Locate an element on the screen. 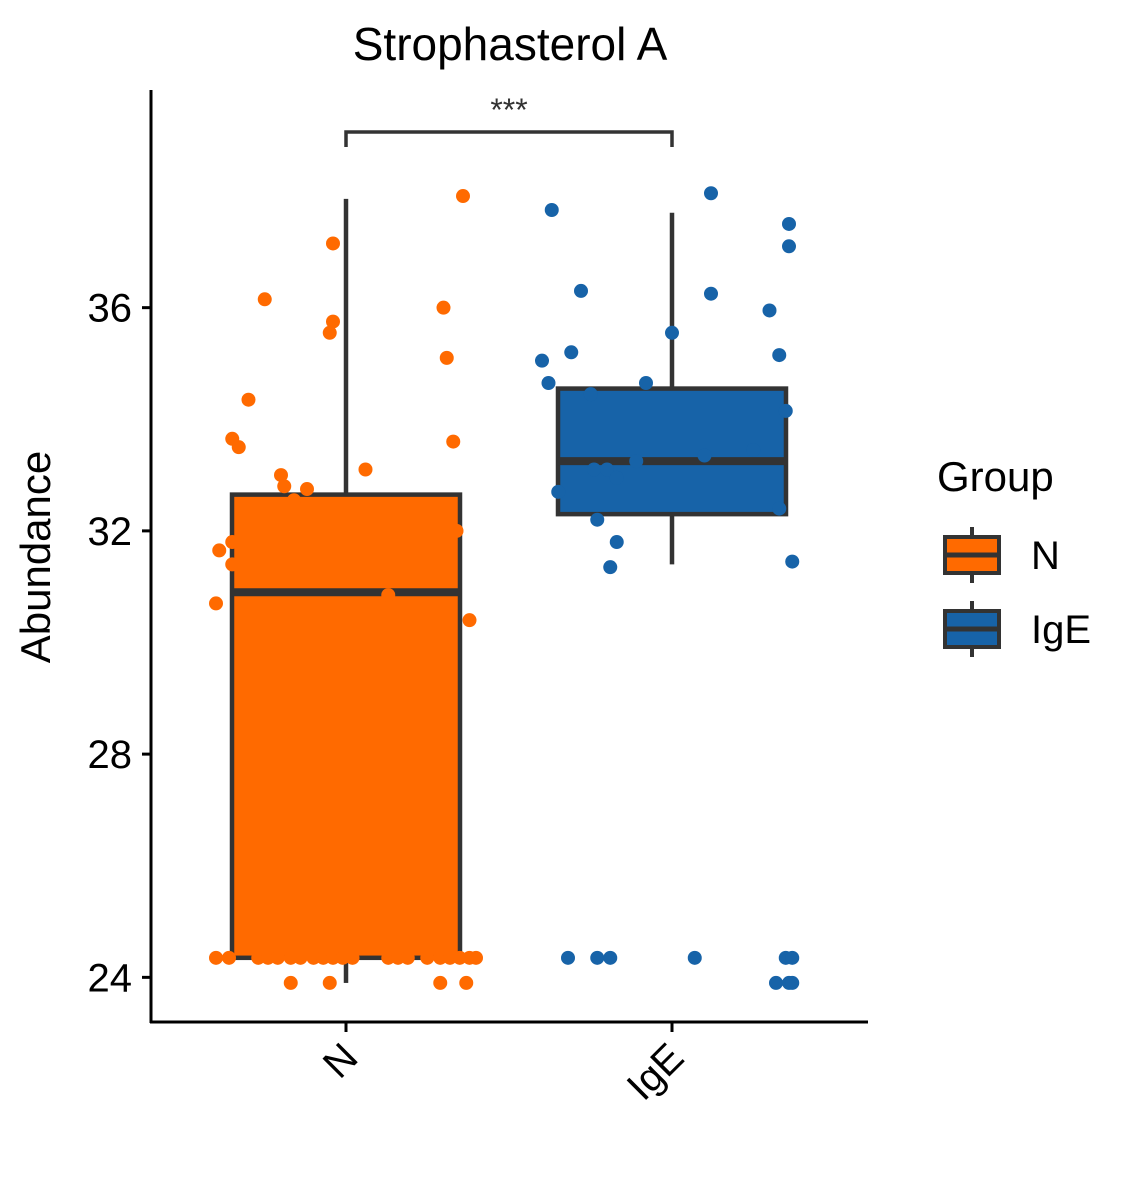  chart-title: Strophasterol A is located at coordinates (510, 44).